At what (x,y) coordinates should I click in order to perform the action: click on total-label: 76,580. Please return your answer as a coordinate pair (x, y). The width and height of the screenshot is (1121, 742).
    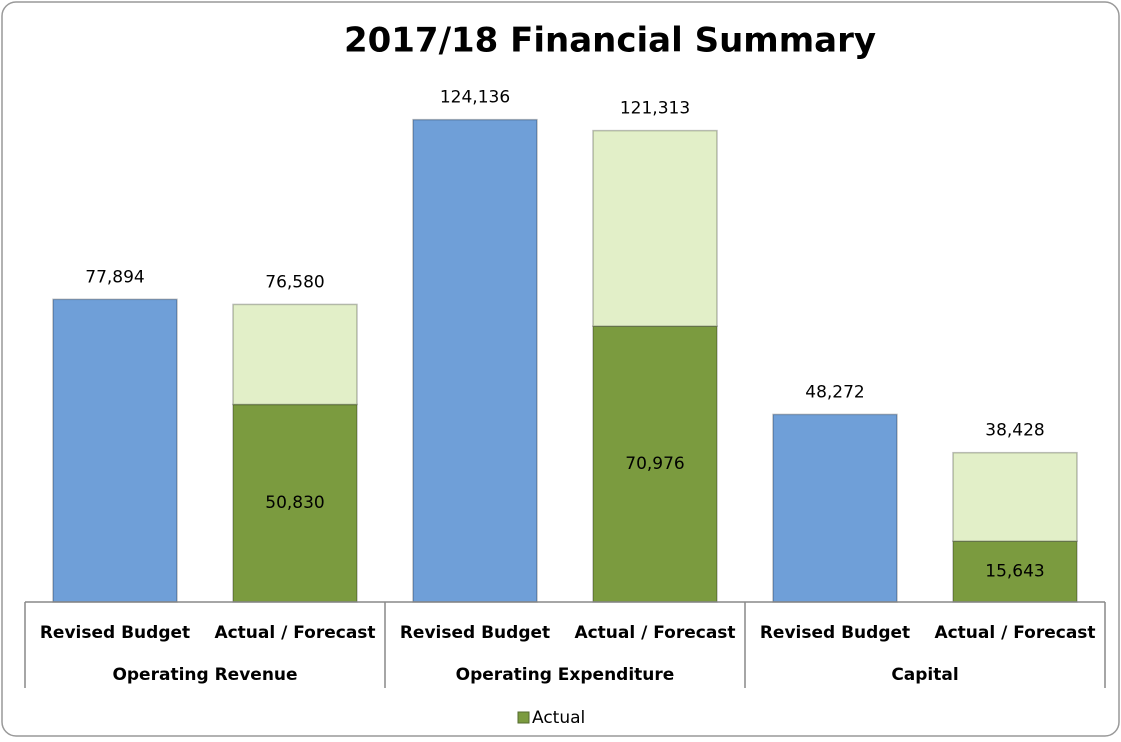
    Looking at the image, I should click on (294, 282).